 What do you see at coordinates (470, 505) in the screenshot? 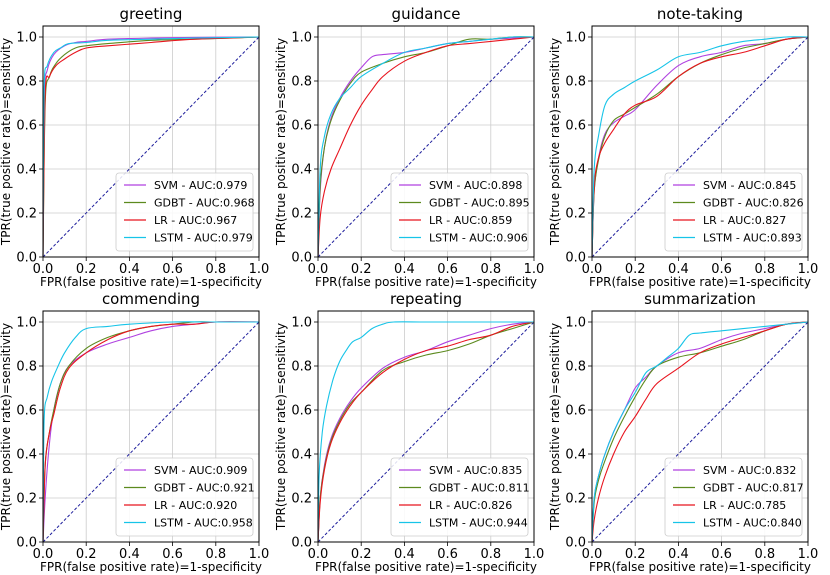
I see `legend-label-lr: LR - AUC:0.826` at bounding box center [470, 505].